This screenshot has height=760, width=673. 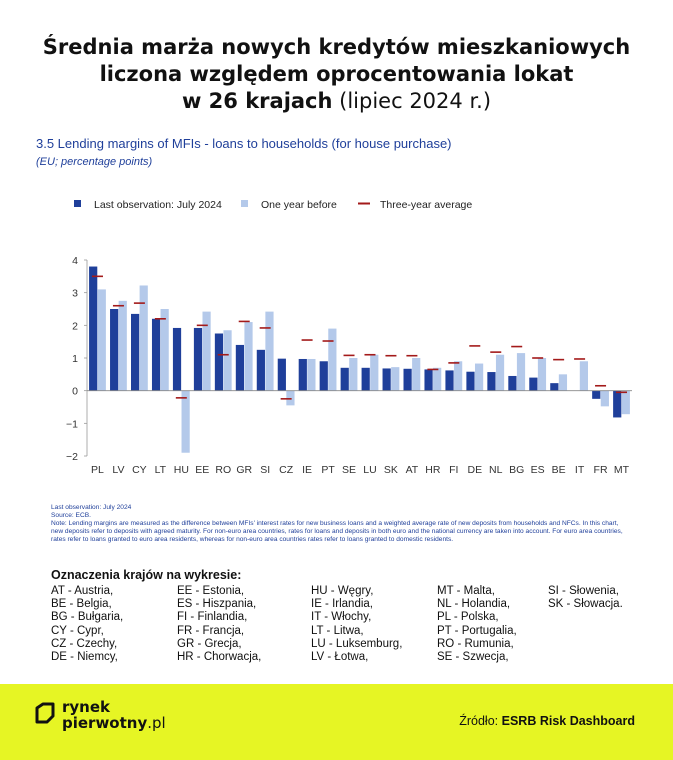 I want to click on country-code-item: FI - Finlandia,, so click(x=212, y=617).